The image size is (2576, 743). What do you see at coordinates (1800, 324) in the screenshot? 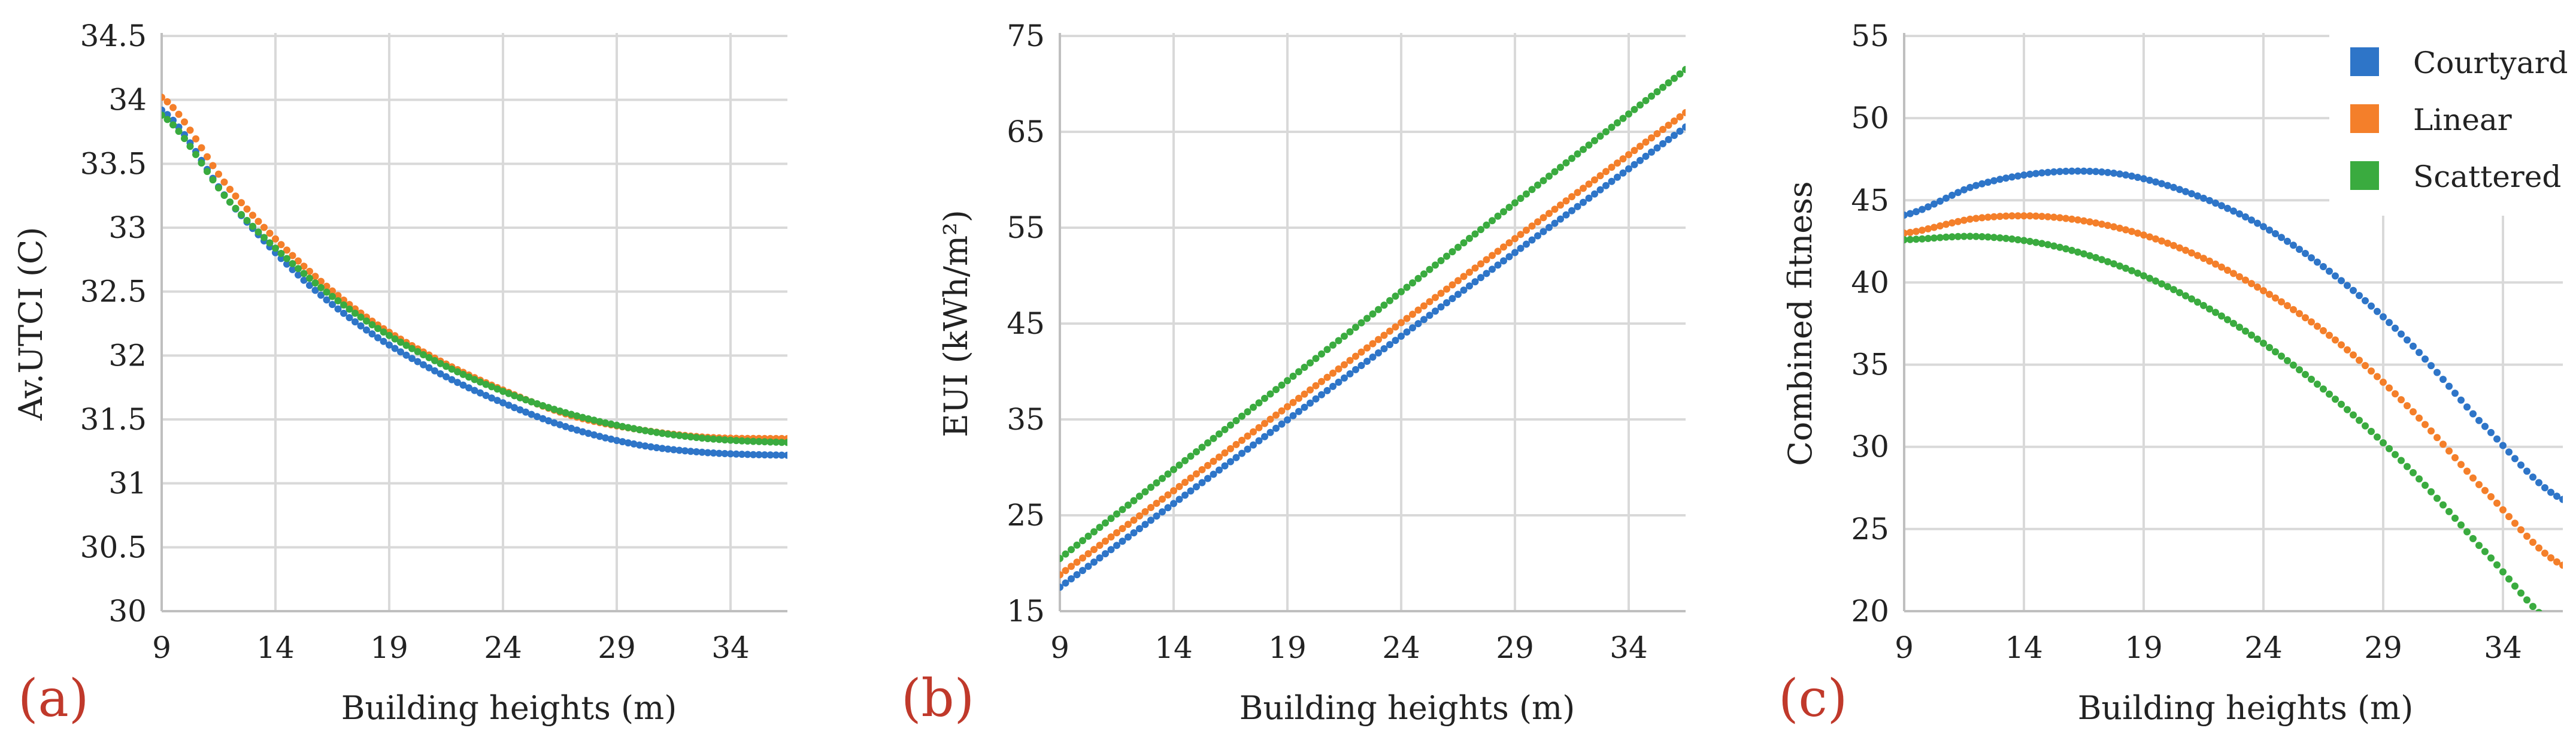
I see `y-axis-title: Combined fitness` at bounding box center [1800, 324].